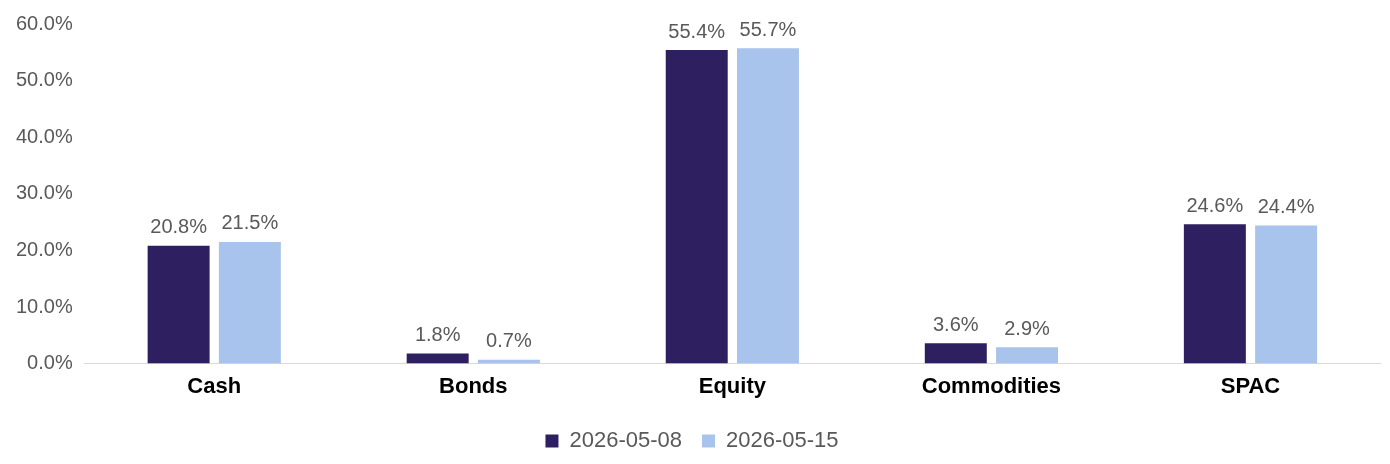 The width and height of the screenshot is (1390, 464). I want to click on data-label: 1.8%, so click(437, 333).